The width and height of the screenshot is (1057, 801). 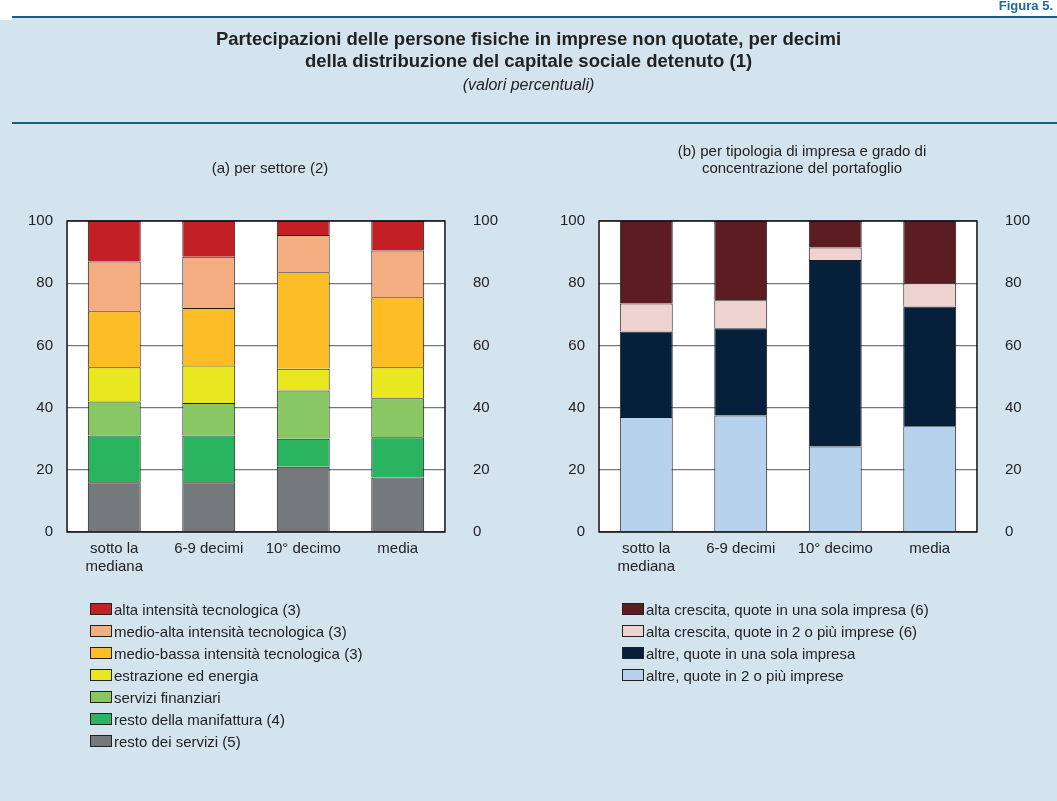 What do you see at coordinates (177, 741) in the screenshot?
I see `legend-label: resto dei servizi (5)` at bounding box center [177, 741].